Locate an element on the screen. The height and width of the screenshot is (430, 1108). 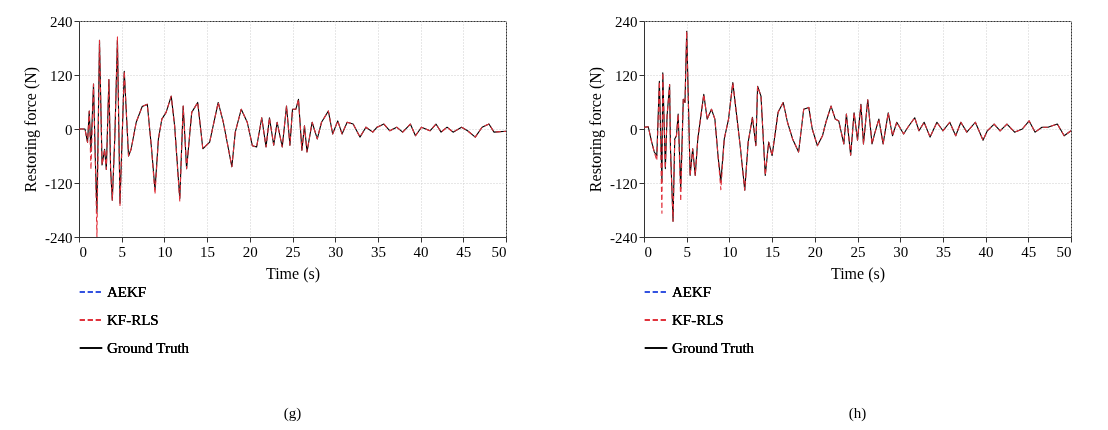
text: (h) is located at coordinates (857, 413).